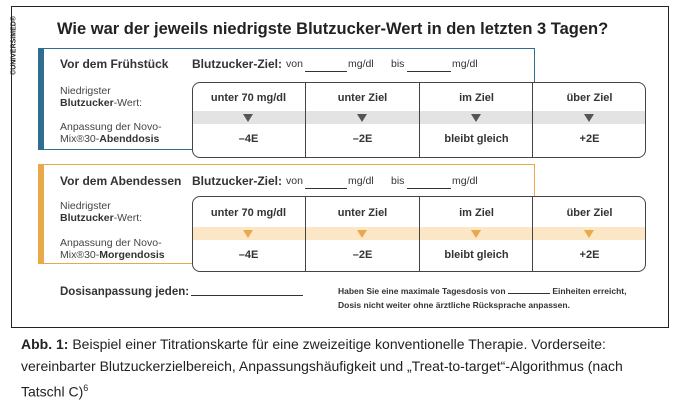  I want to click on row-label-dose: Anpassung der Novo- Mix®30-Abenddosis, so click(111, 133).